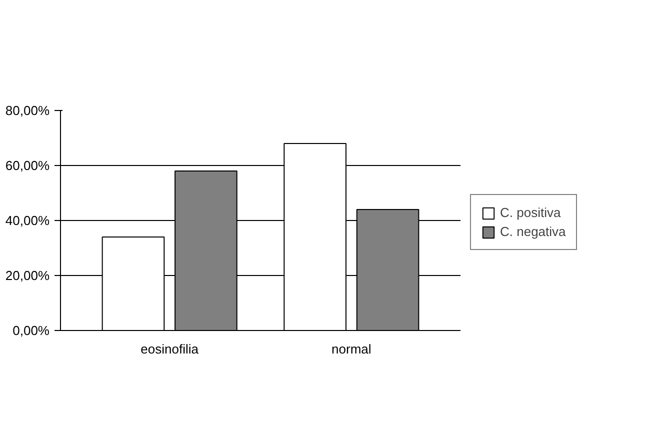 The width and height of the screenshot is (651, 427). Describe the element at coordinates (31, 330) in the screenshot. I see `y-tick-label: 0,00%` at that location.